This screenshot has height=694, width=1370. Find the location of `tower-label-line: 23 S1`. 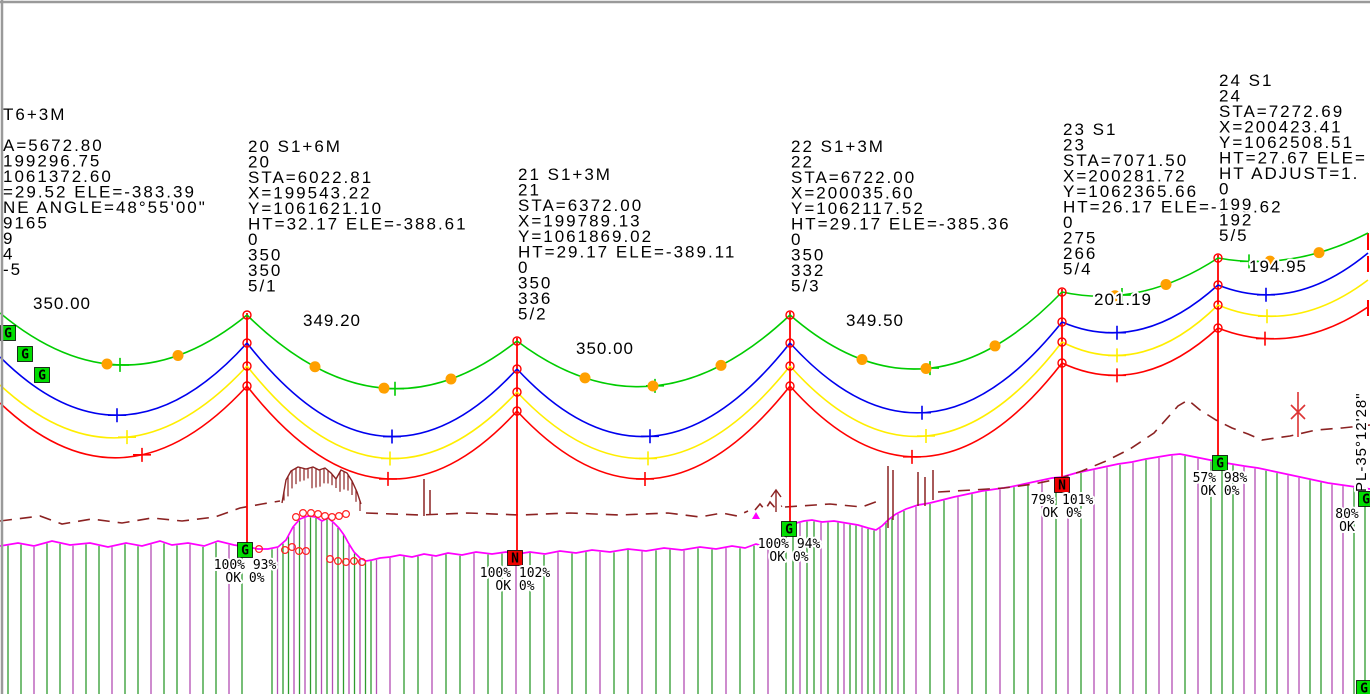

tower-label-line: 23 S1 is located at coordinates (1090, 129).